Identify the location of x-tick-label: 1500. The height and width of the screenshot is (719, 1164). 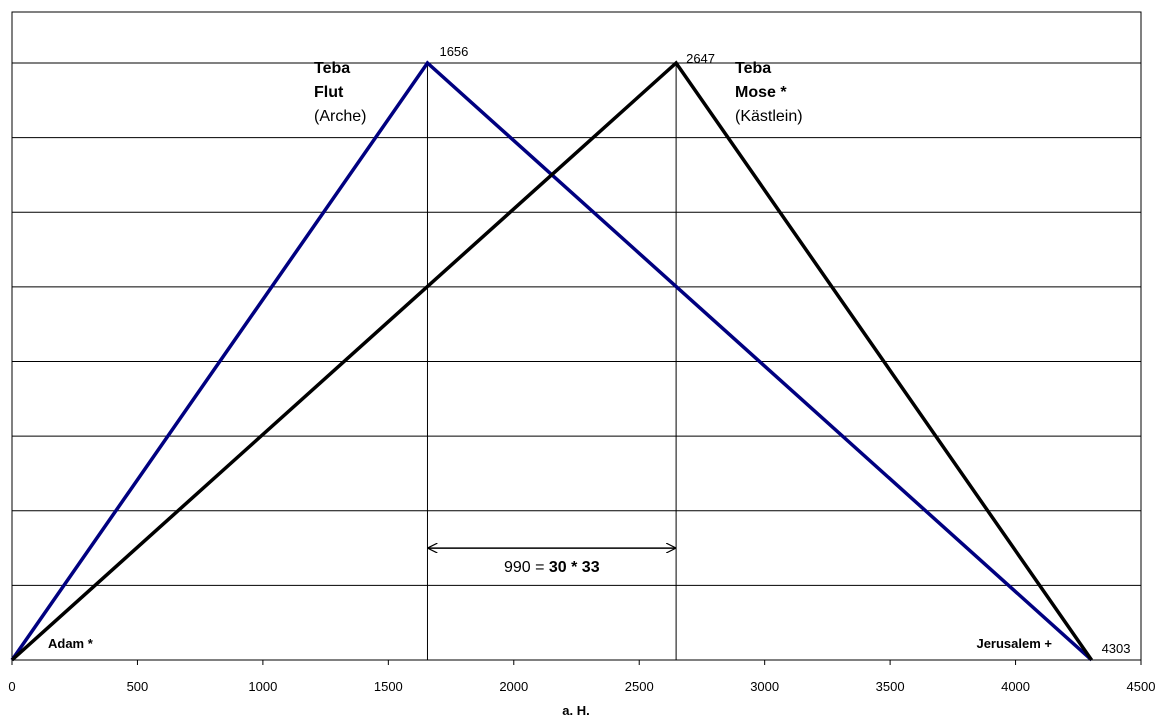
(388, 686).